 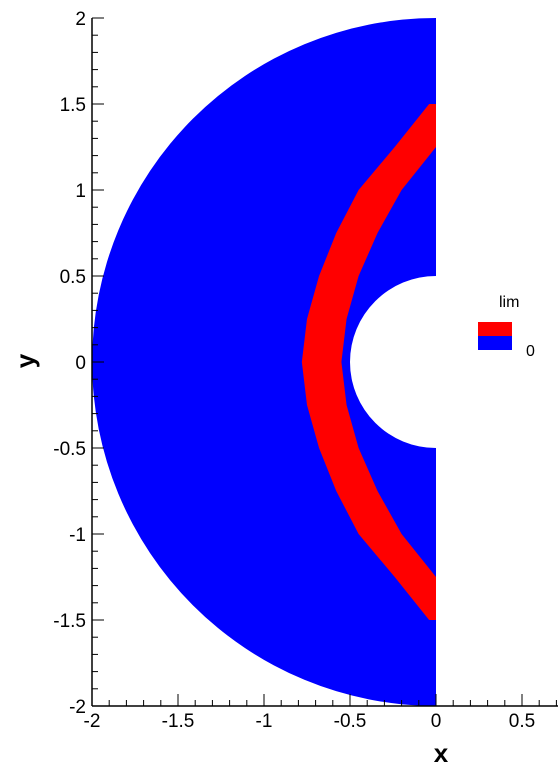 What do you see at coordinates (509, 302) in the screenshot?
I see `legend-title: lim` at bounding box center [509, 302].